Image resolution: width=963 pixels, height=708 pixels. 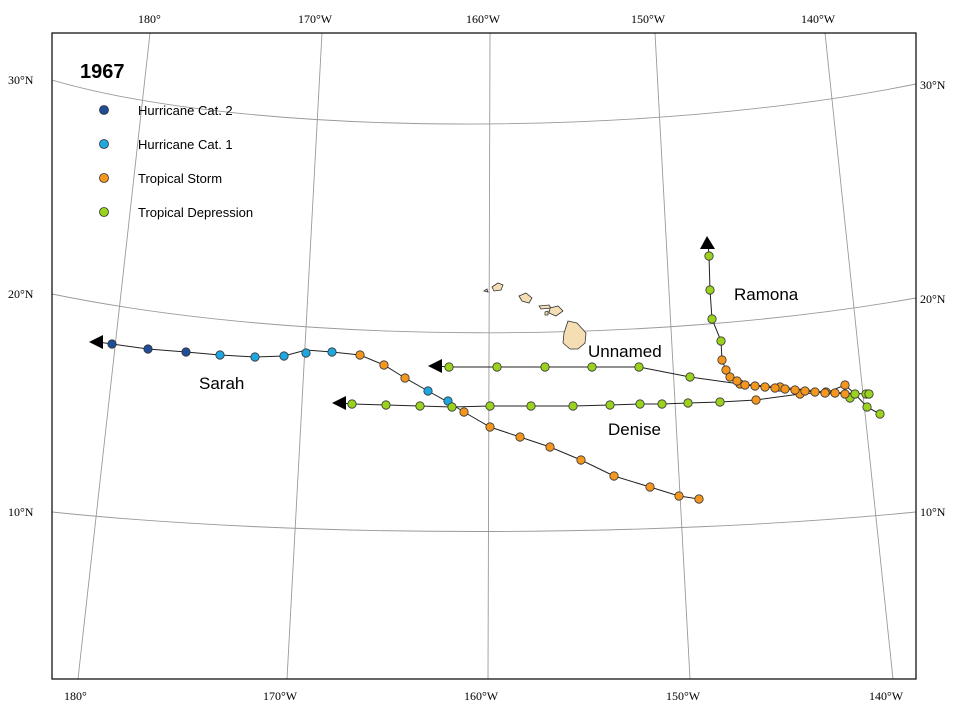 I want to click on island-lanai, so click(x=546, y=313).